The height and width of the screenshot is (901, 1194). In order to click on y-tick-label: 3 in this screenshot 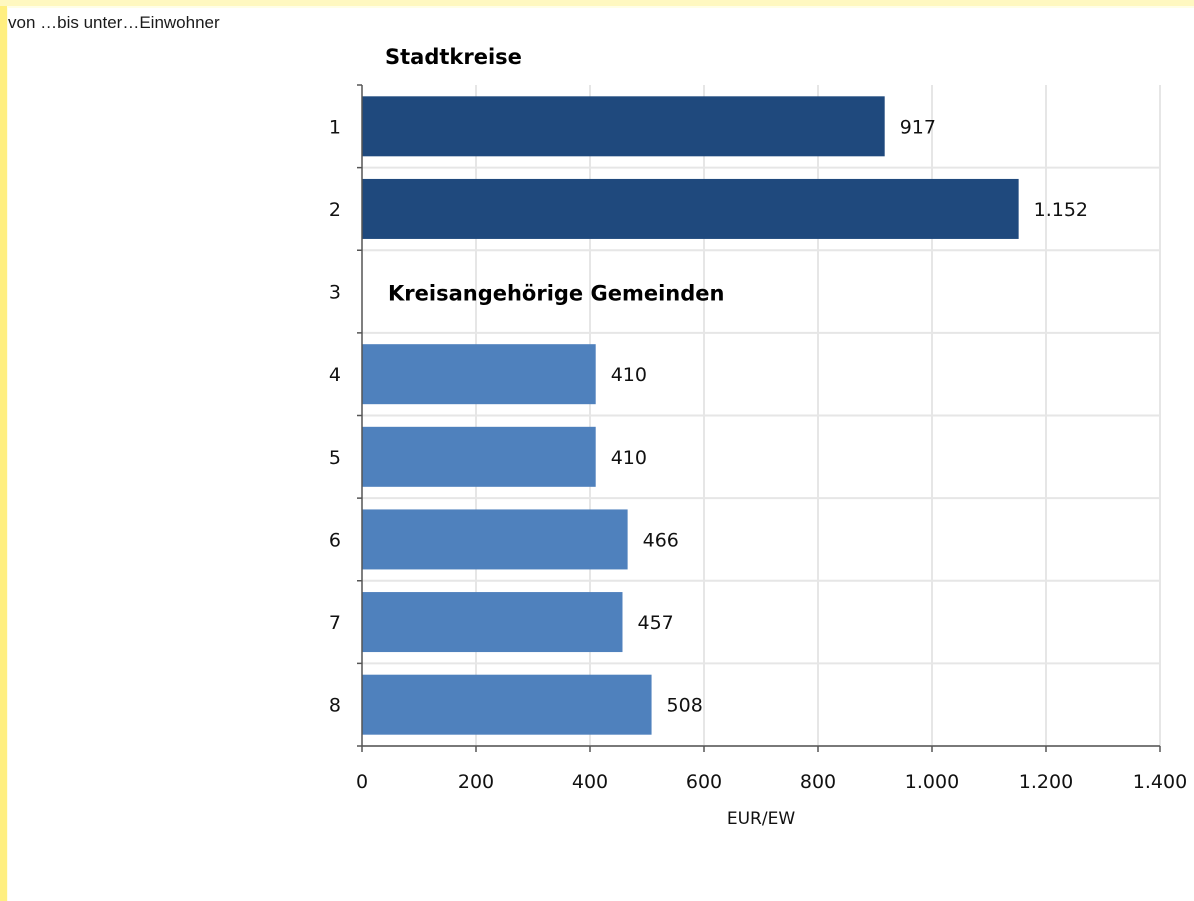, I will do `click(335, 293)`.